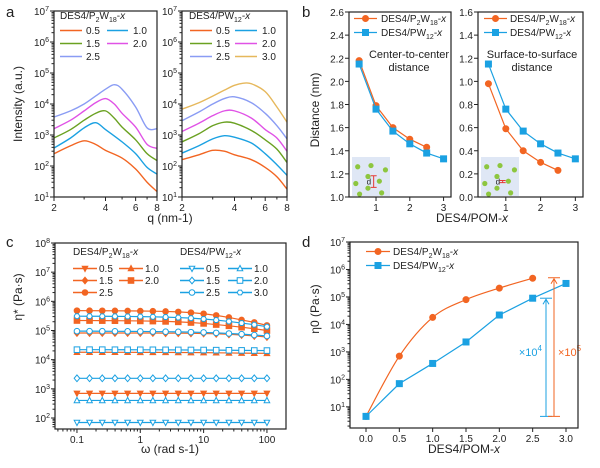  I want to click on x-axis-label: ω (rad s-1), so click(170, 449).